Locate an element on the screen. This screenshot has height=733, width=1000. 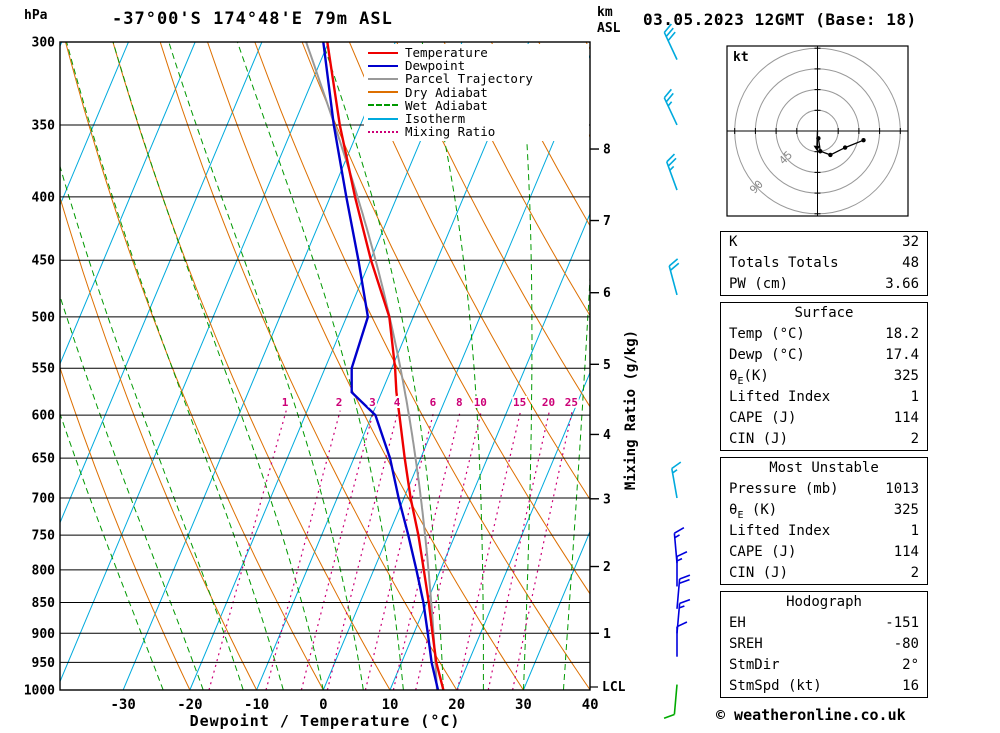
legend-item: Dewpoint is located at coordinates (478, 66).